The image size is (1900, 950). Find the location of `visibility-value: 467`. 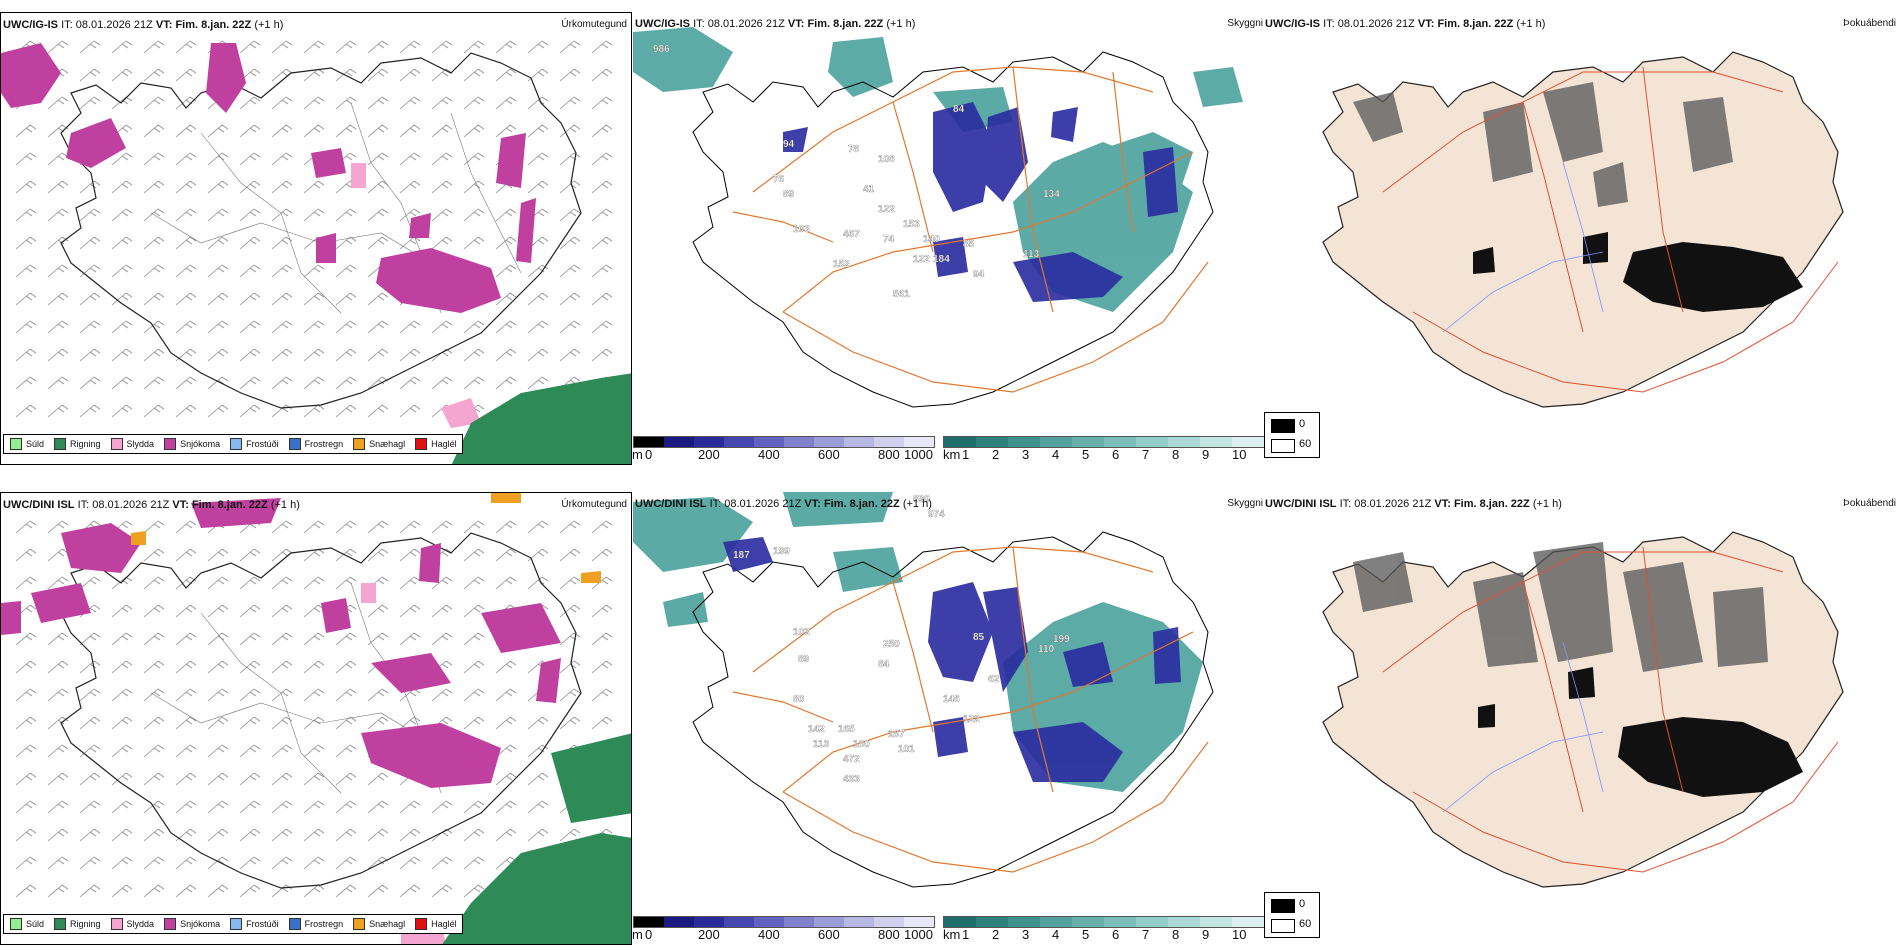

visibility-value: 467 is located at coordinates (851, 234).